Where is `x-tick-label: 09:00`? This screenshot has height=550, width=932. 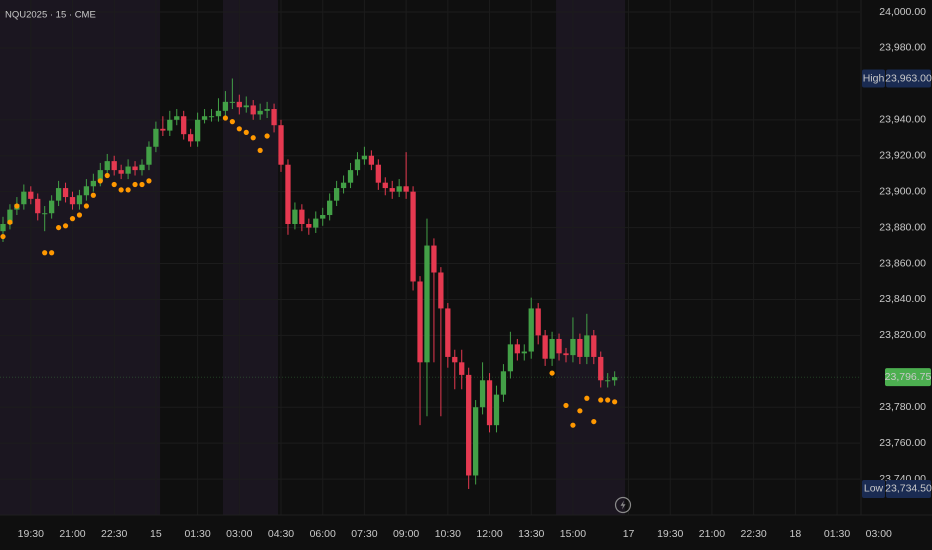 x-tick-label: 09:00 is located at coordinates (406, 534).